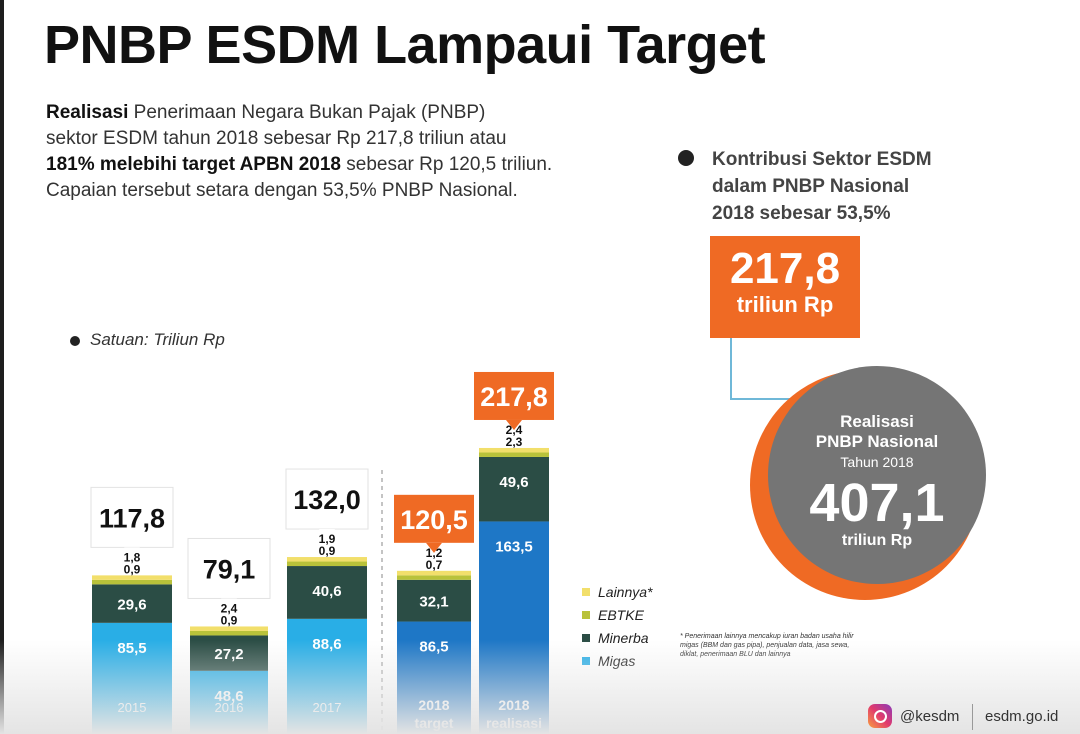 The width and height of the screenshot is (1080, 734). Describe the element at coordinates (822, 159) in the screenshot. I see `contribution-line-1: Kontribusi Sektor ESDM` at that location.